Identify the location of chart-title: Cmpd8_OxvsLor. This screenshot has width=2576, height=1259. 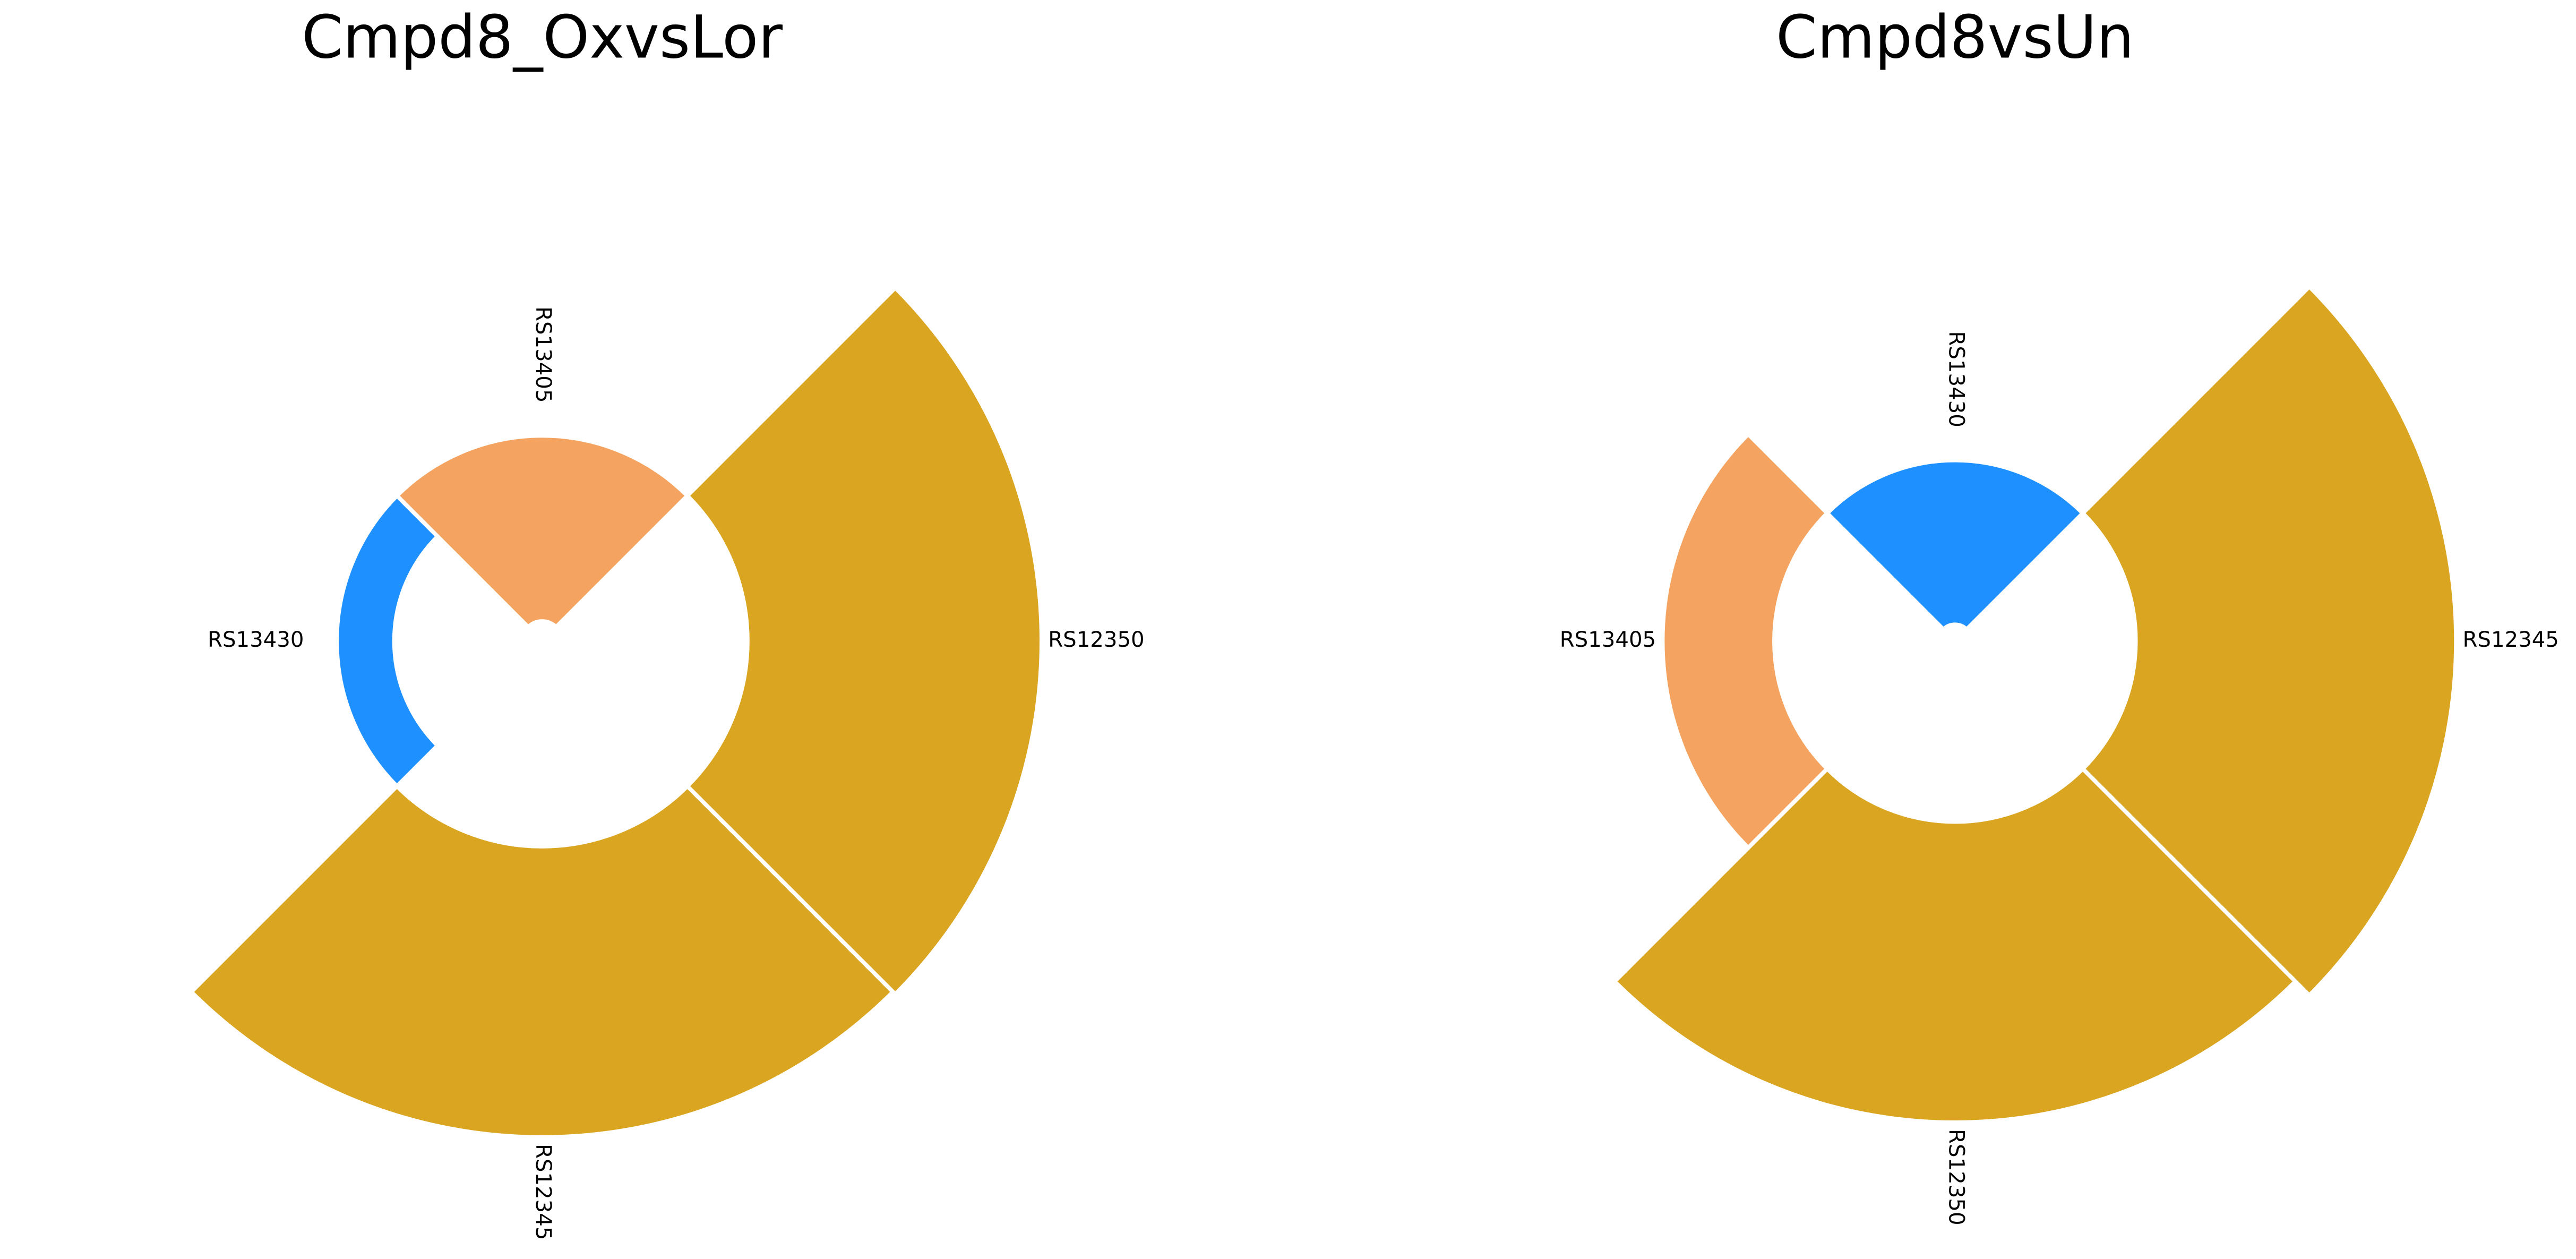
(543, 37).